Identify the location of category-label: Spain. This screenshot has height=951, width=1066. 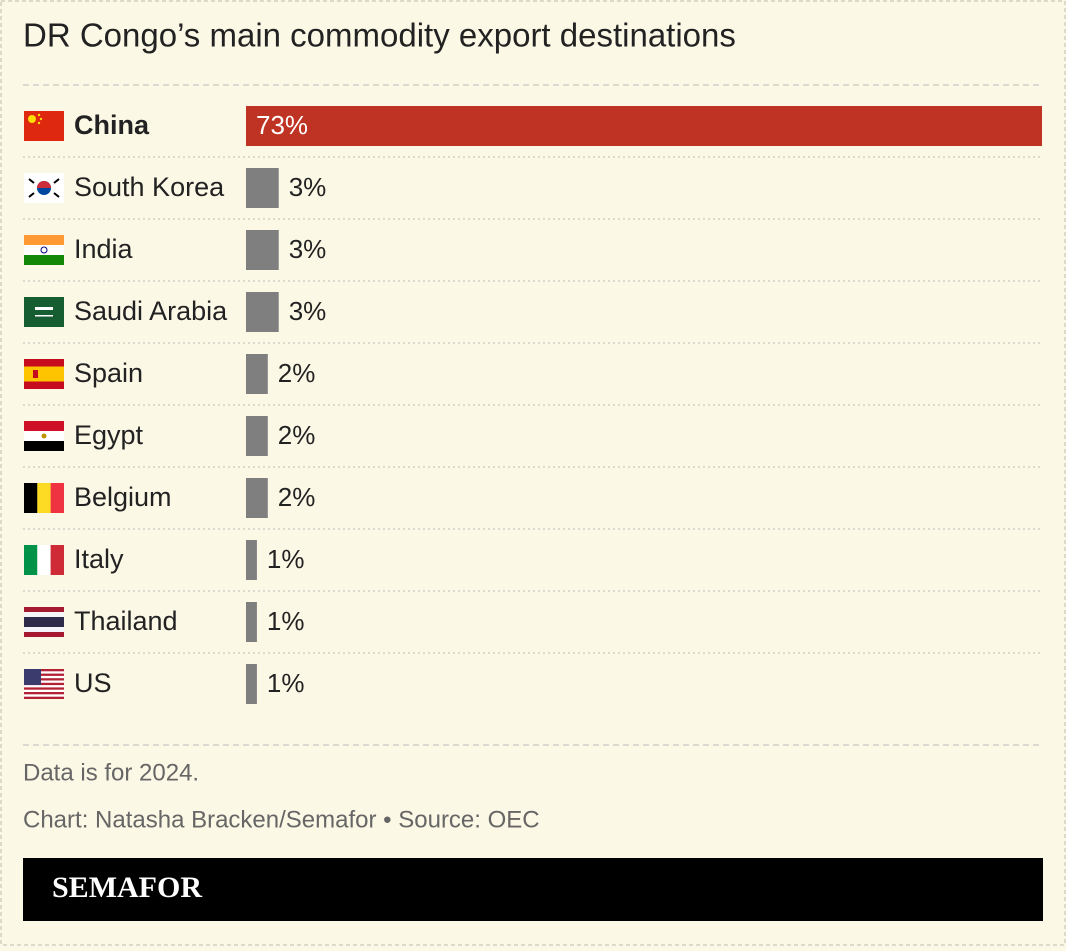
(108, 373).